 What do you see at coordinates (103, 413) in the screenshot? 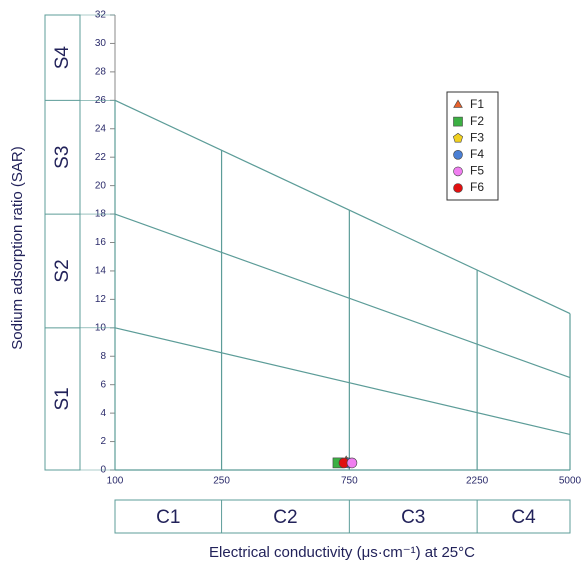
I see `y-tick-label: 4` at bounding box center [103, 413].